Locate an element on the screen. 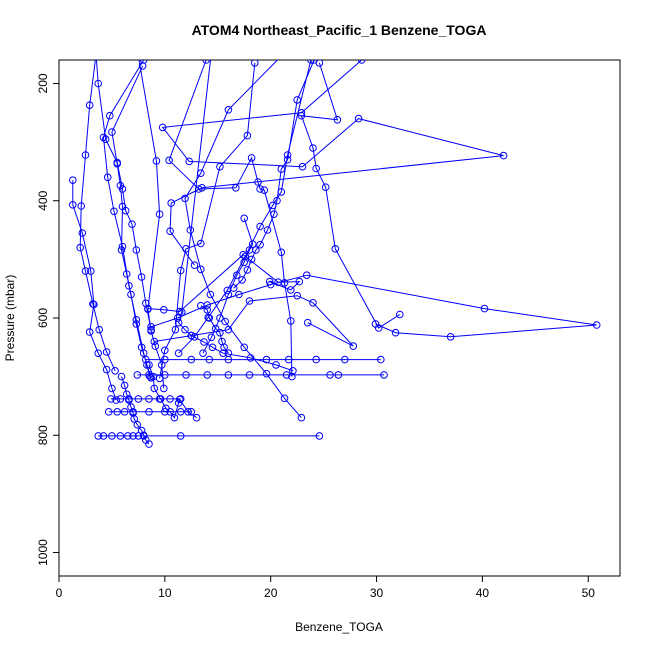 This screenshot has width=650, height=650. x-tick-label: 0 is located at coordinates (59, 593).